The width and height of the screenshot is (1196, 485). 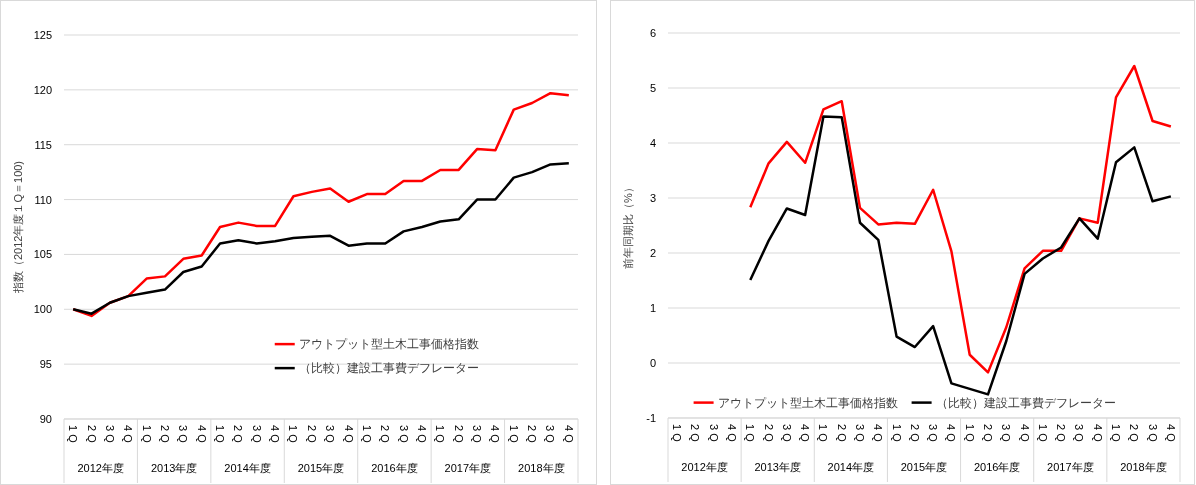 I want to click on y-tick-label: 2, so click(x=652, y=253).